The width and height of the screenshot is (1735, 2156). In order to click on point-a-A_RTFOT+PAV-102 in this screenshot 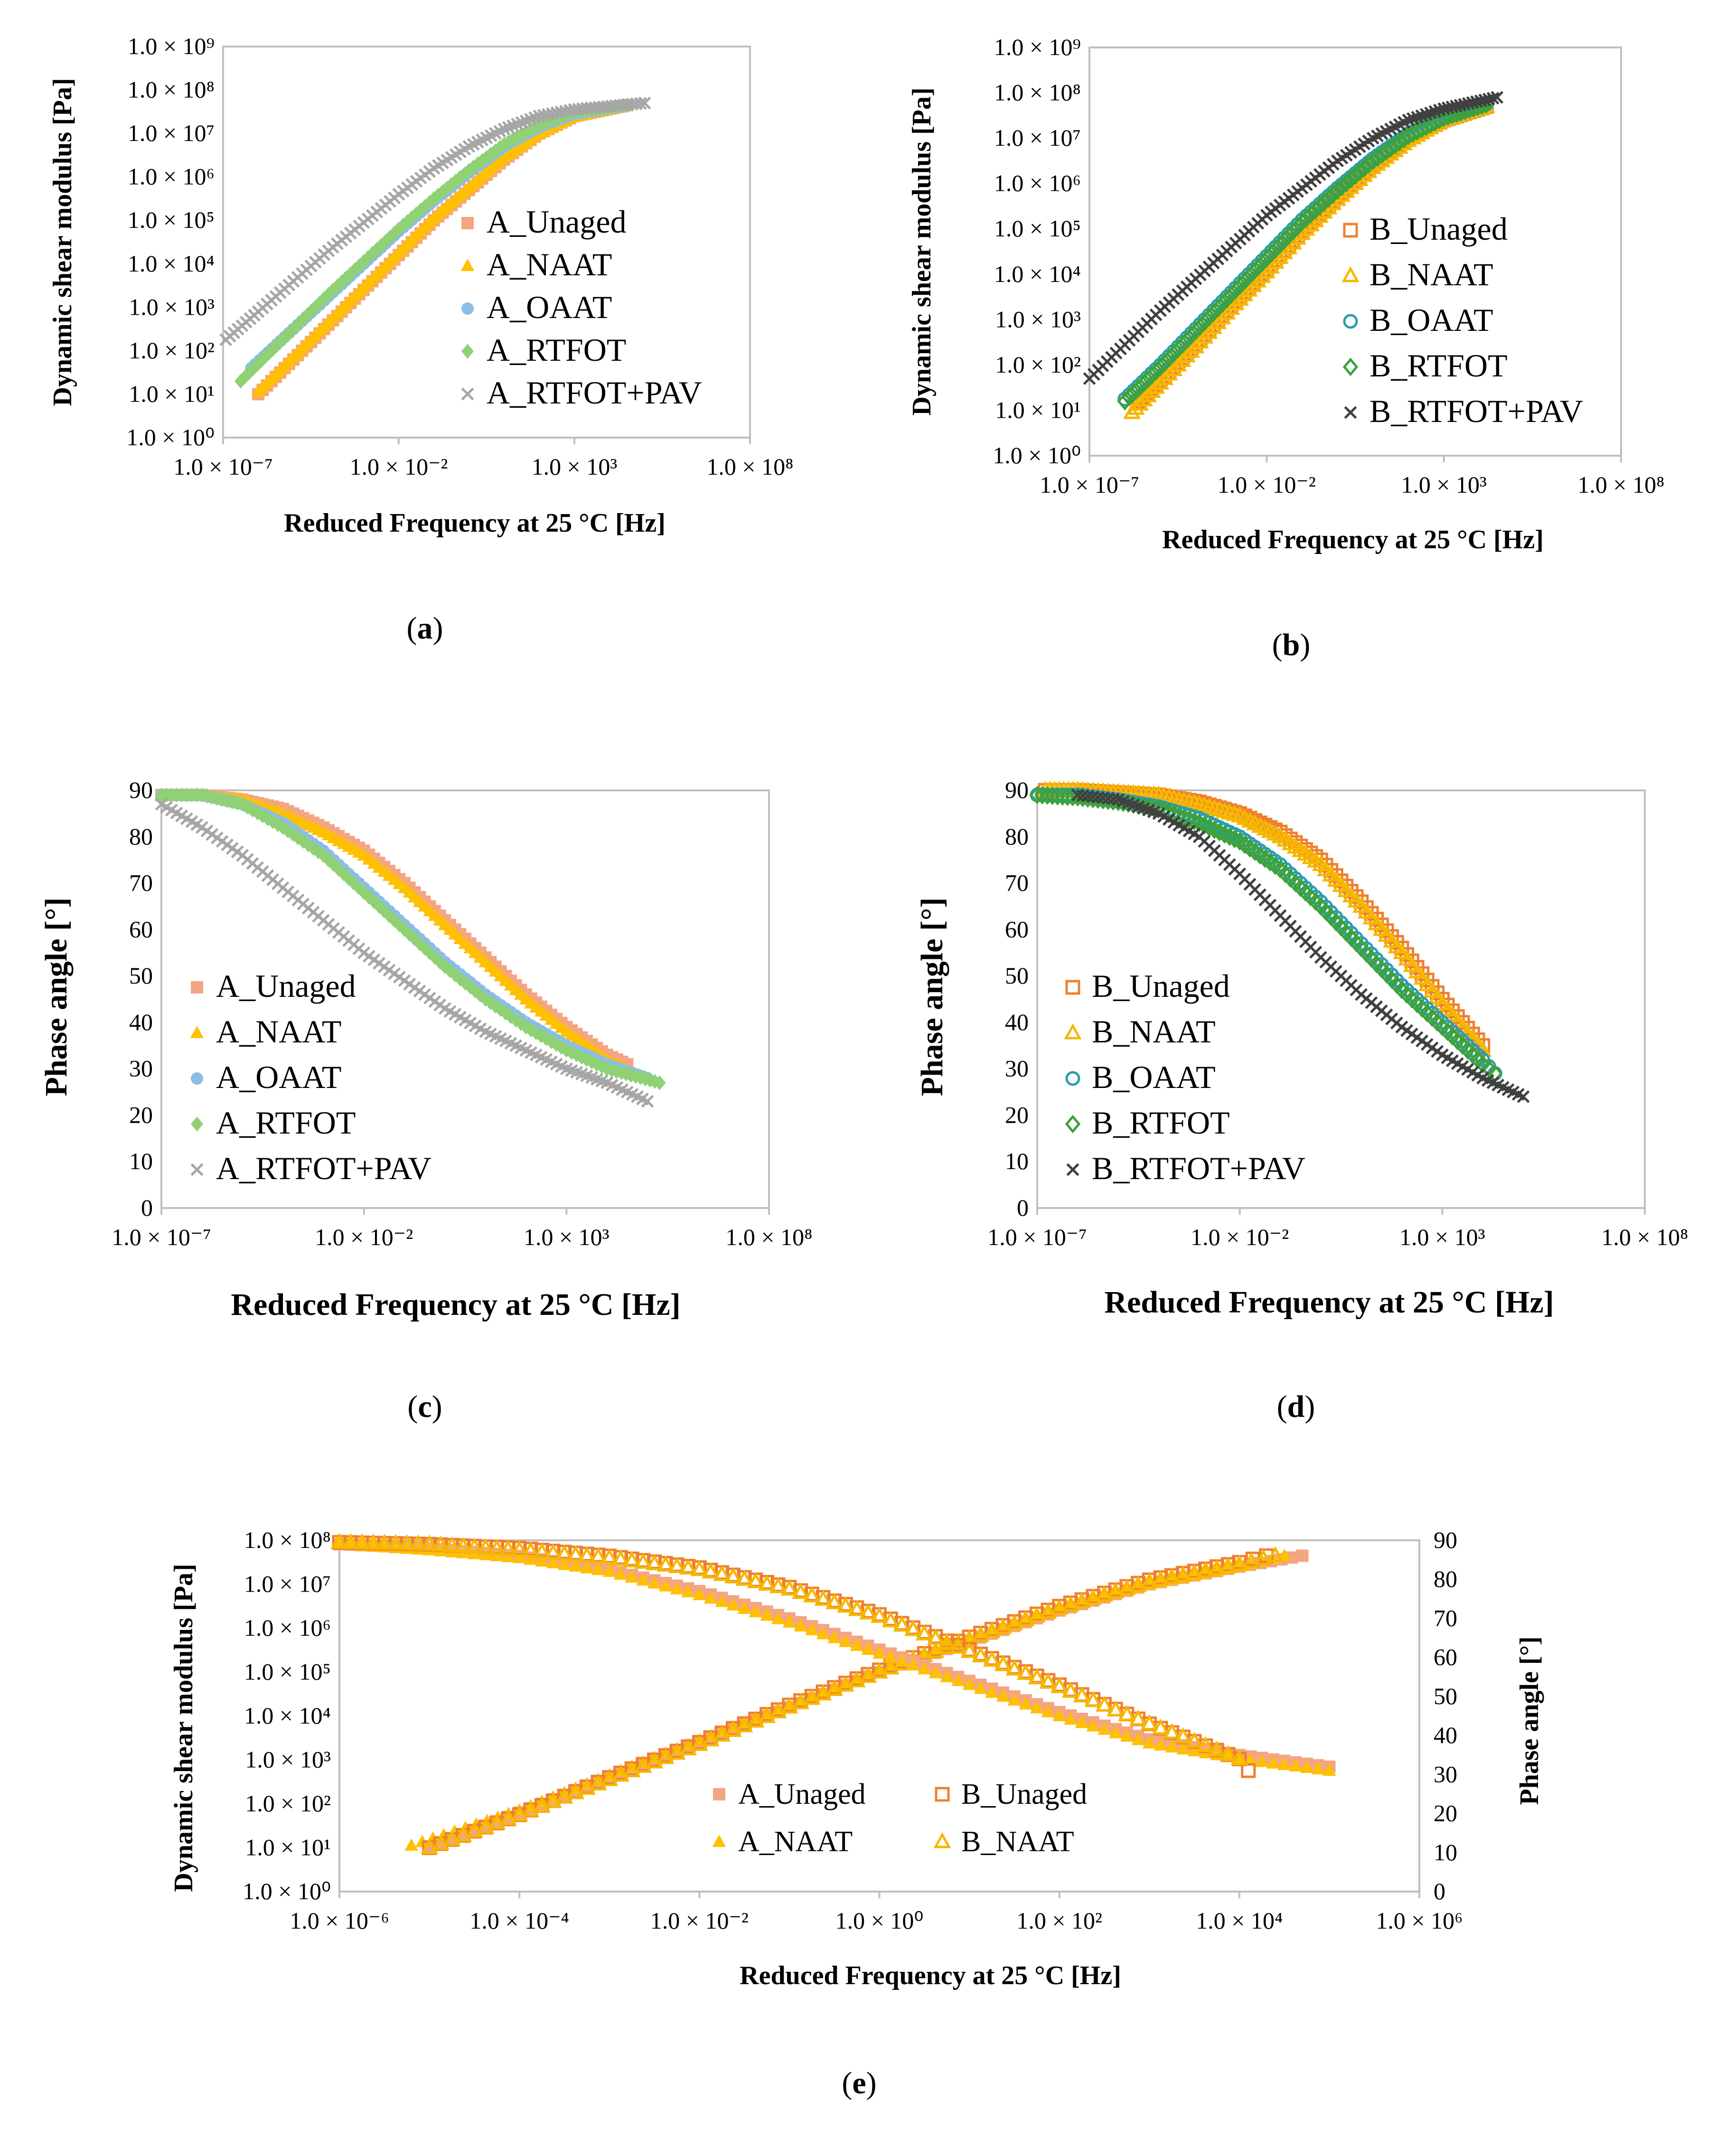, I will do `click(644, 103)`.